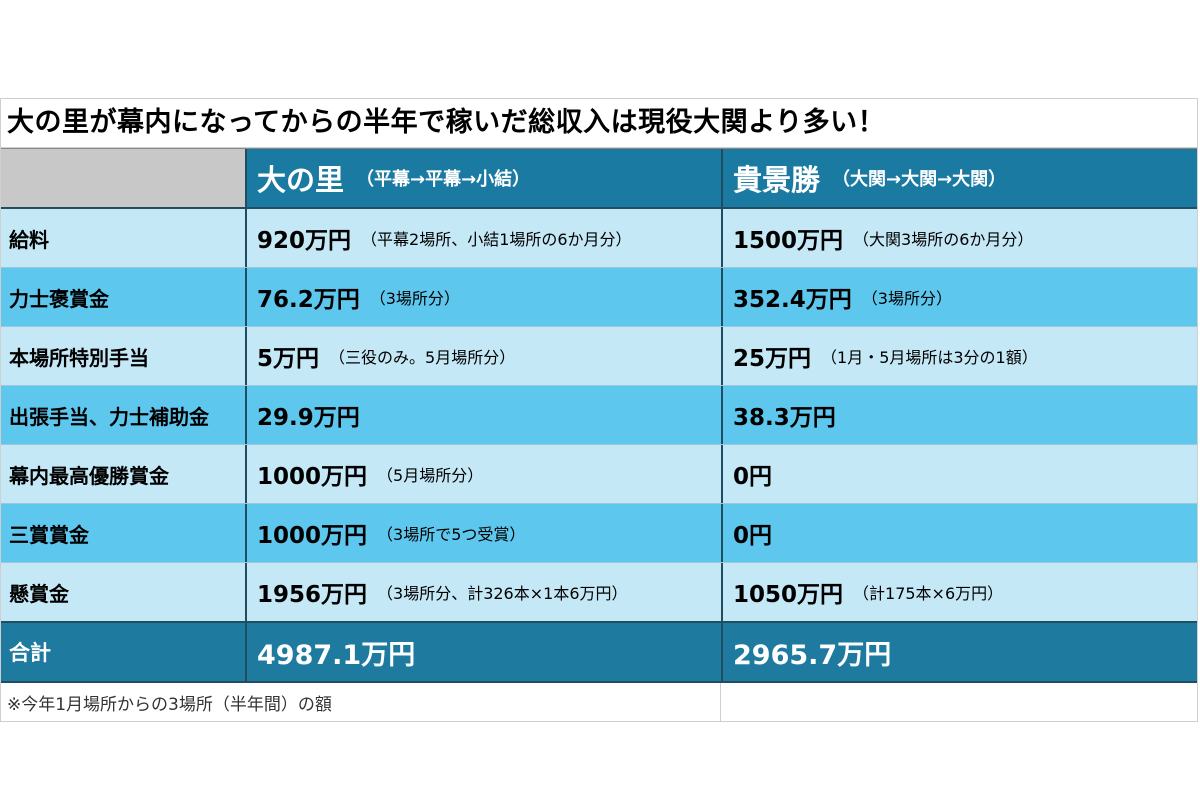 The image size is (1200, 800). Describe the element at coordinates (788, 241) in the screenshot. I see `takakeisho-amount: 1500万円` at that location.